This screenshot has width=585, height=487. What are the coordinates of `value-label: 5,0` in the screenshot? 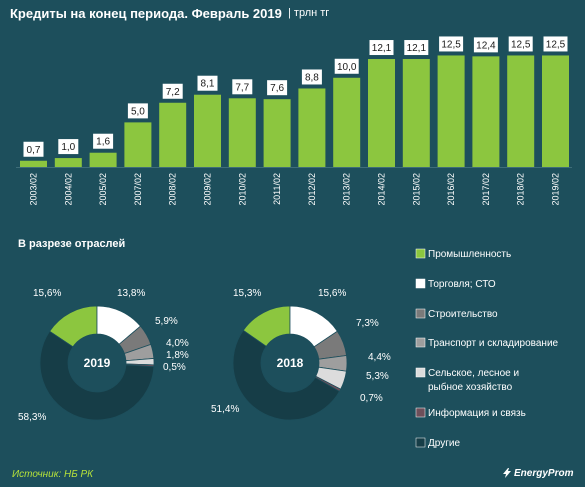 It's located at (138, 111).